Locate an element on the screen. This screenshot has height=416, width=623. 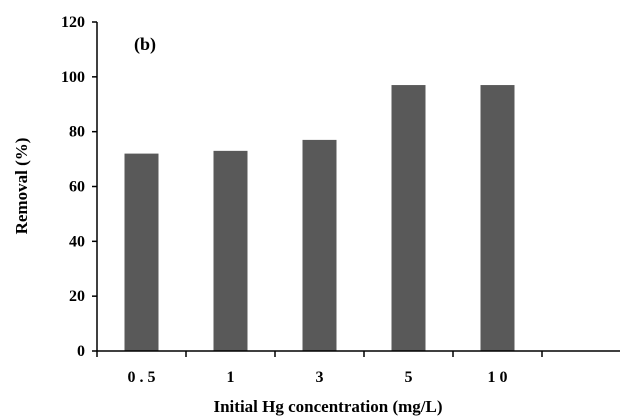
y-tick-label: 0 is located at coordinates (81, 351).